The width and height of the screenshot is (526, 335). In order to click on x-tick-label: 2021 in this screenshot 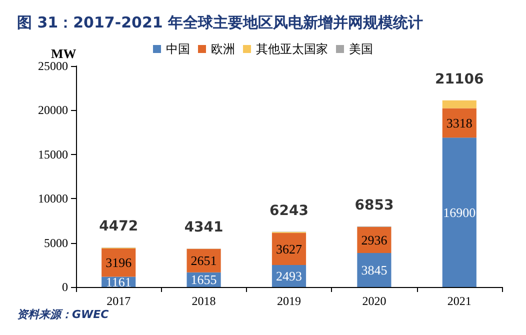, I will do `click(459, 301)`.